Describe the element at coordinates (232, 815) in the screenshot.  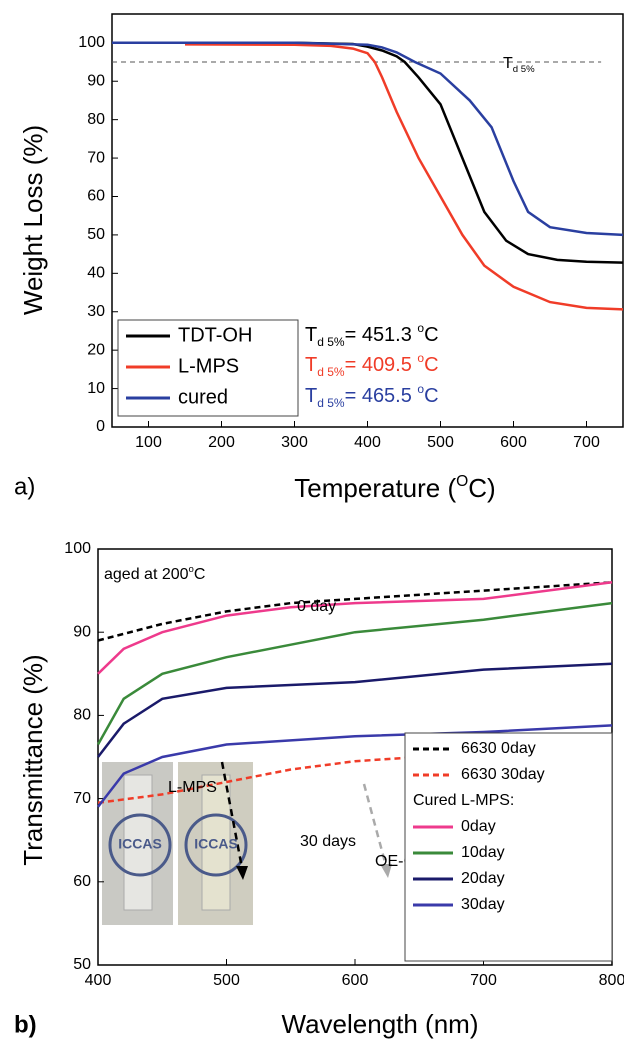
I see `arrow-lmps` at that location.